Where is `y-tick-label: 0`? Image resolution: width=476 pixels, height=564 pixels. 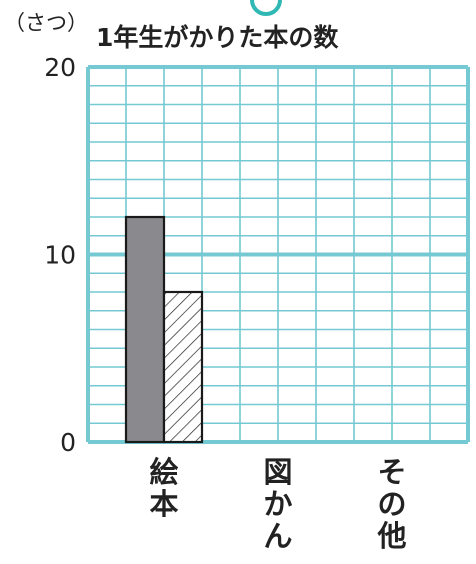
y-tick-label: 0 is located at coordinates (68, 442).